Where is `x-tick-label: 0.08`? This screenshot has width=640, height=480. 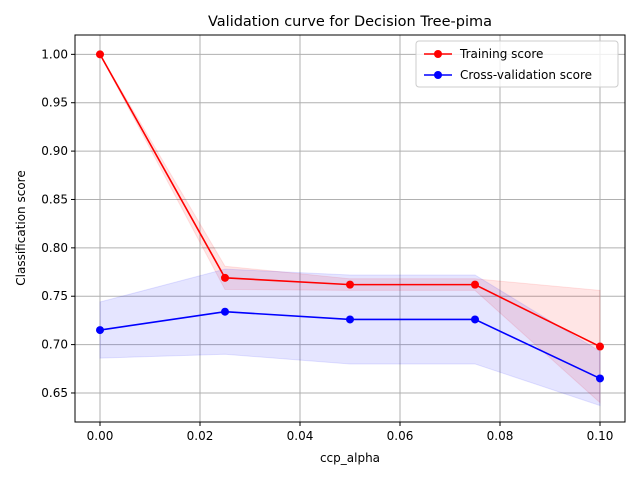 x-tick-label: 0.08 is located at coordinates (500, 436).